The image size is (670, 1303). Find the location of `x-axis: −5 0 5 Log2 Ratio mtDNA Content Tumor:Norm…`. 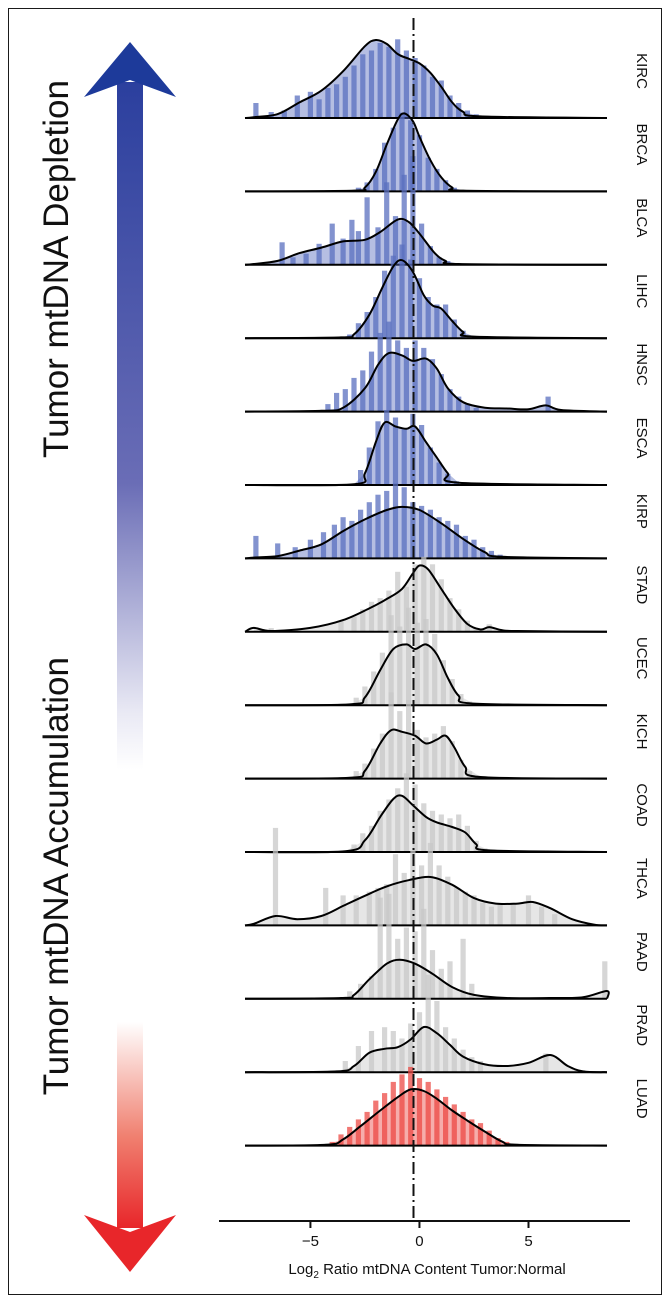

x-axis: −5 0 5 Log2 Ratio mtDNA Content Tumor:Norm… is located at coordinates (424, 1250).